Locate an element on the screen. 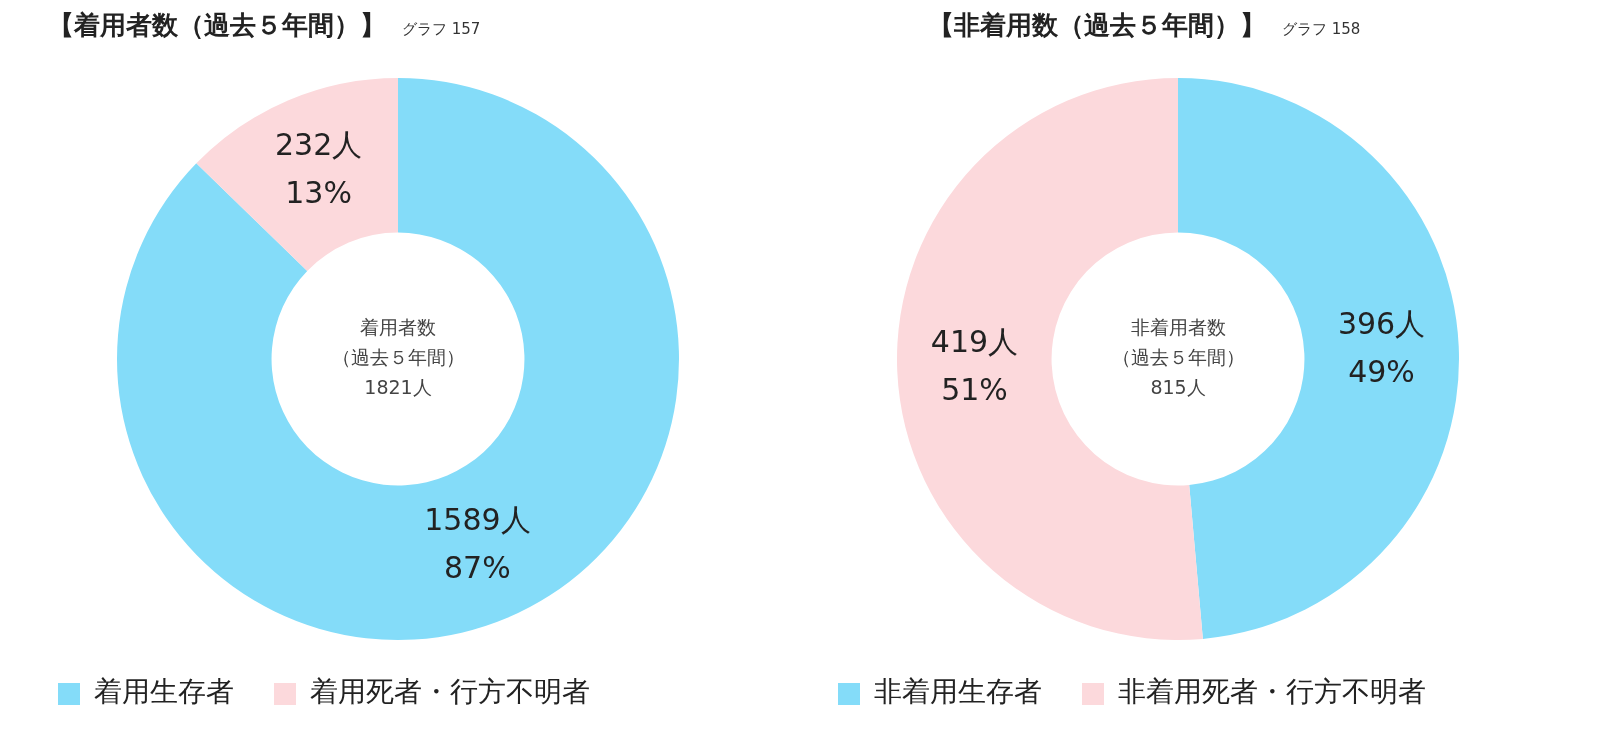  text: 着用者数 is located at coordinates (398, 326).